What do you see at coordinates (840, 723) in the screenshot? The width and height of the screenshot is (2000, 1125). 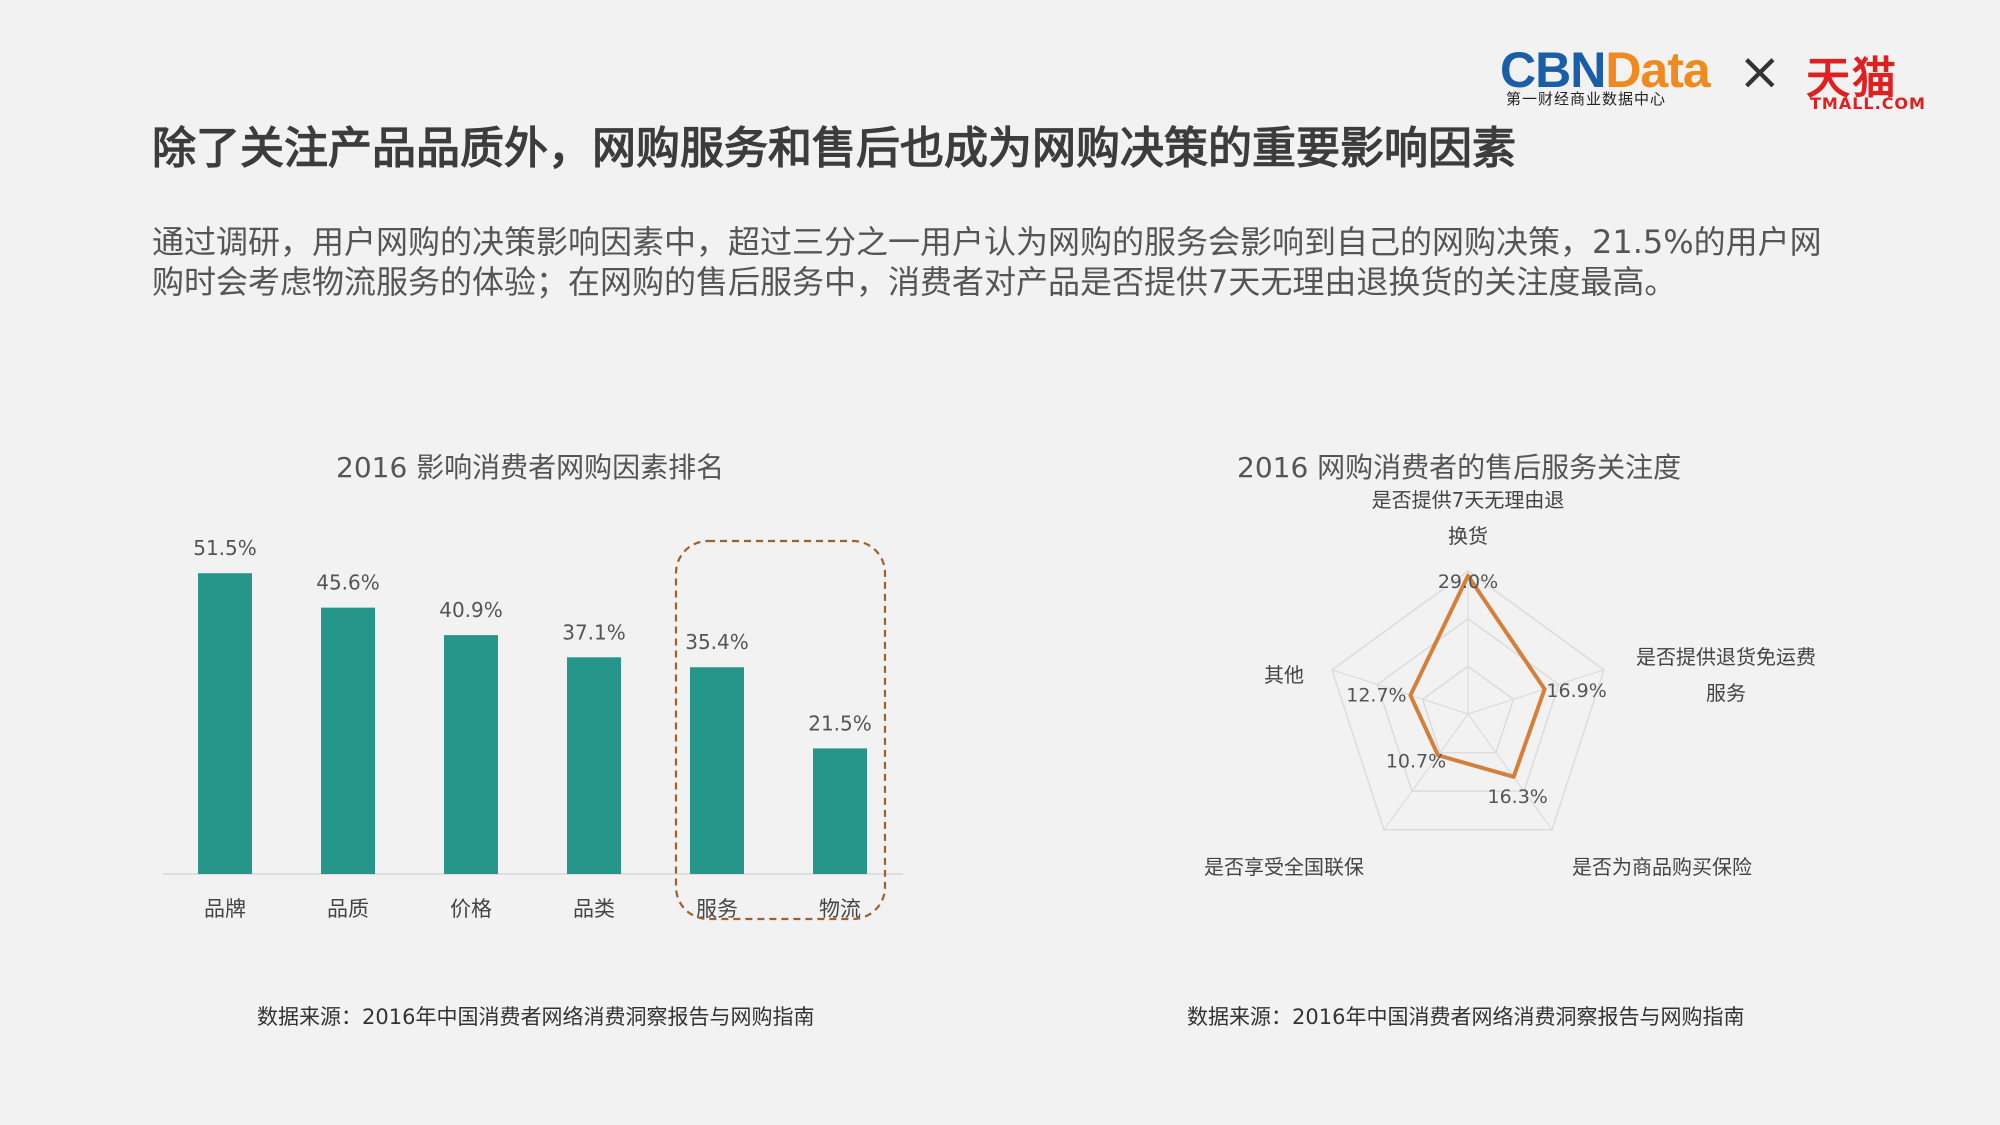 I see `bar-value-label: 21.5%` at bounding box center [840, 723].